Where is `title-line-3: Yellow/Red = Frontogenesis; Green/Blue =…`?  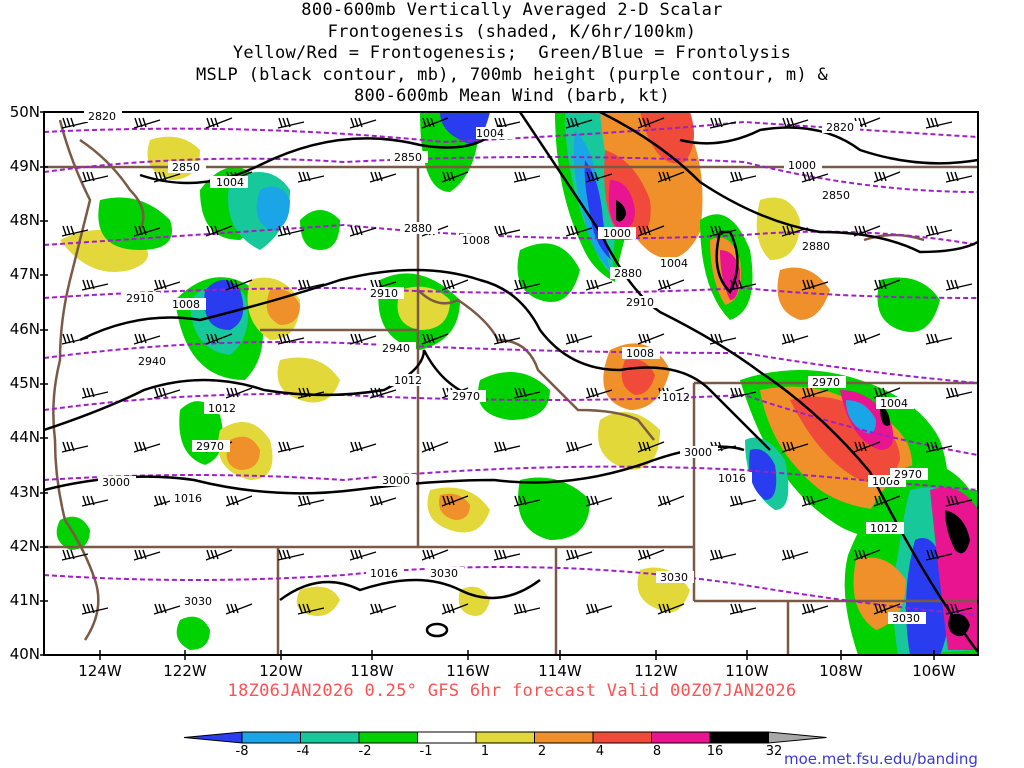
title-line-3: Yellow/Red = Frontogenesis; Green/Blue =… is located at coordinates (512, 53).